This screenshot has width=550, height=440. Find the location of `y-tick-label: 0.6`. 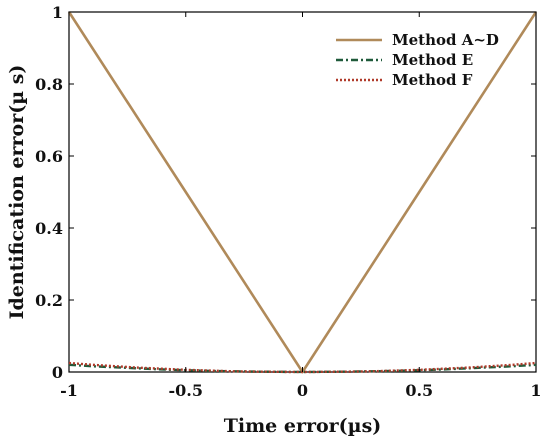

y-tick-label: 0.6 is located at coordinates (49, 156).